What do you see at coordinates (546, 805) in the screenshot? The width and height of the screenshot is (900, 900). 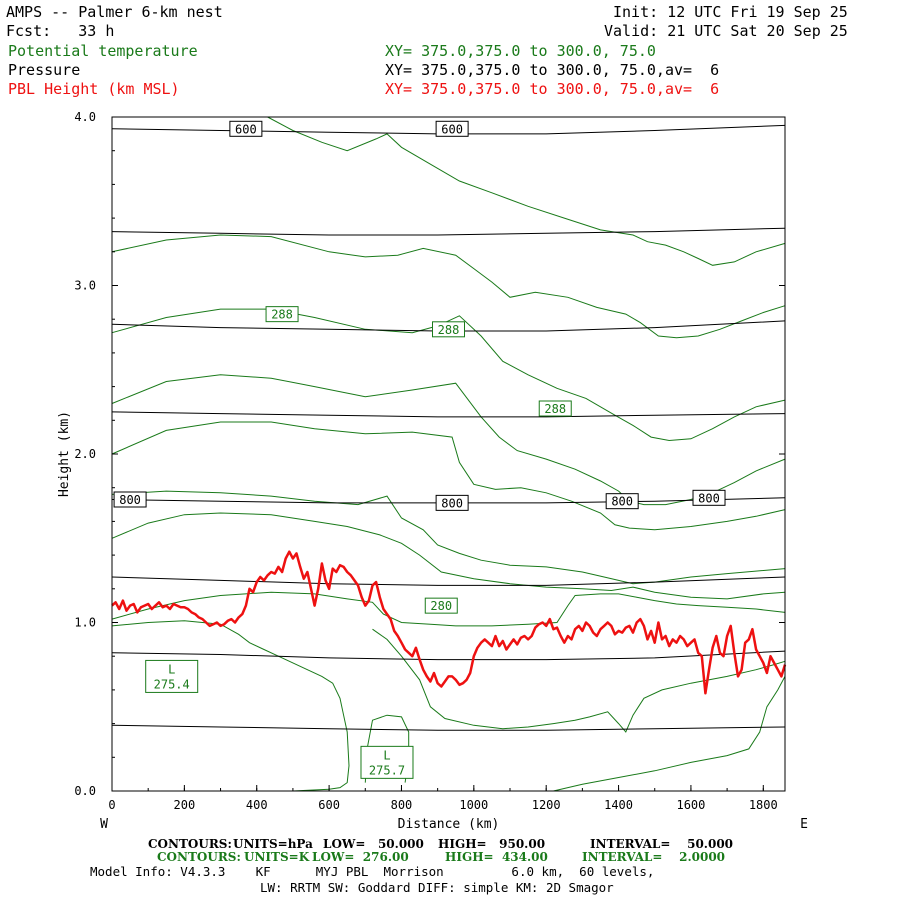 I see `x-tick-label-6: 1200` at bounding box center [546, 805].